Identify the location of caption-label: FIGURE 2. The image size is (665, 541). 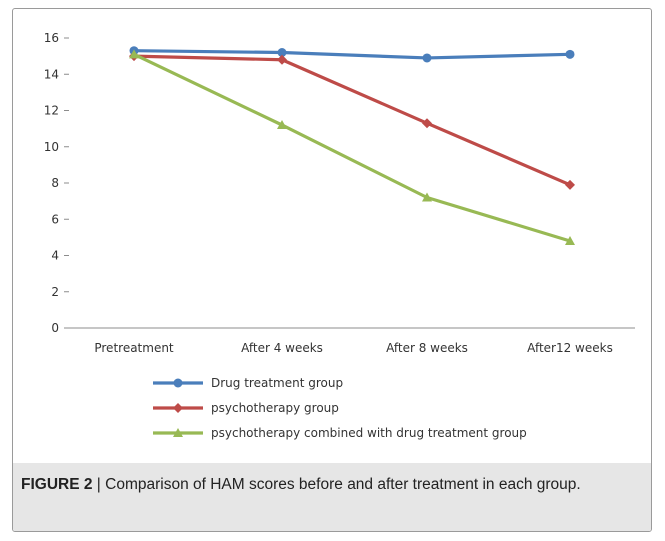
(57, 484).